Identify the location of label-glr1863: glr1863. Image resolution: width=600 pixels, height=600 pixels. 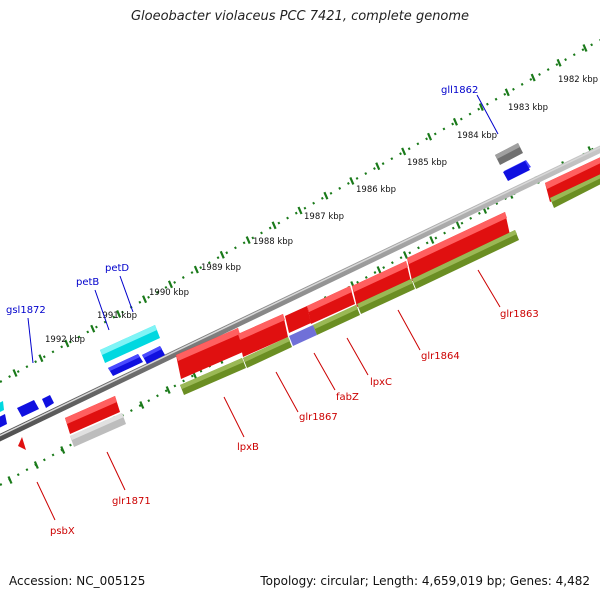
(519, 314).